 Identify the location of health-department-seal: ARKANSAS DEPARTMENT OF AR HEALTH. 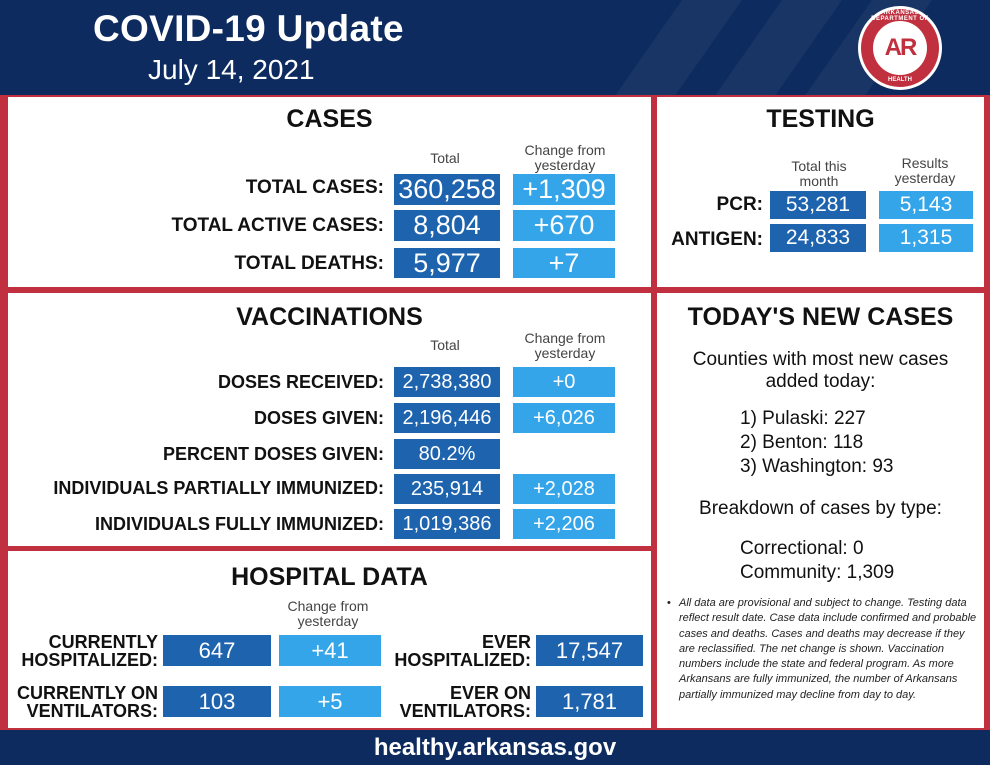
(900, 48).